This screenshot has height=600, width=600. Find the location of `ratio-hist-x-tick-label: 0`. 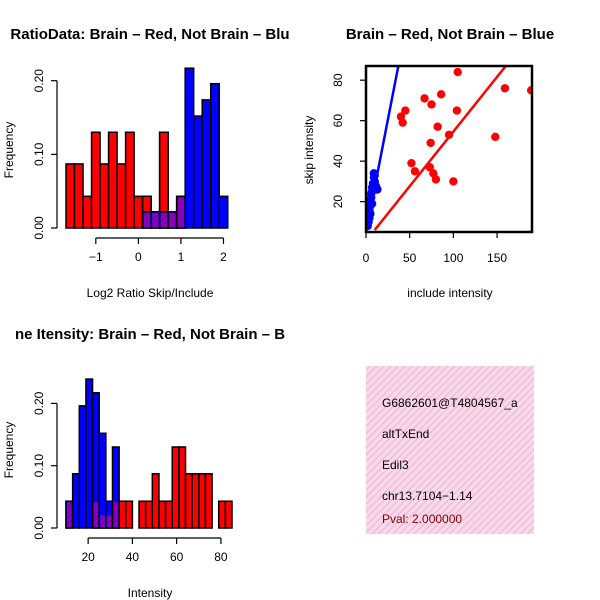

ratio-hist-x-tick-label: 0 is located at coordinates (138, 257).